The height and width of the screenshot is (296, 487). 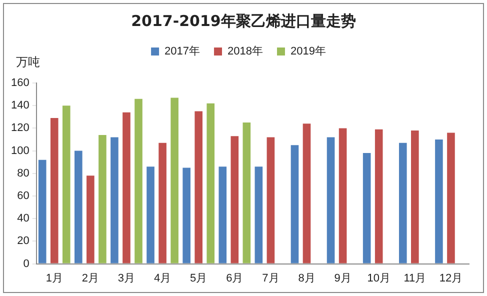 What do you see at coordinates (54, 278) in the screenshot?
I see `x-tick-label: 1月` at bounding box center [54, 278].